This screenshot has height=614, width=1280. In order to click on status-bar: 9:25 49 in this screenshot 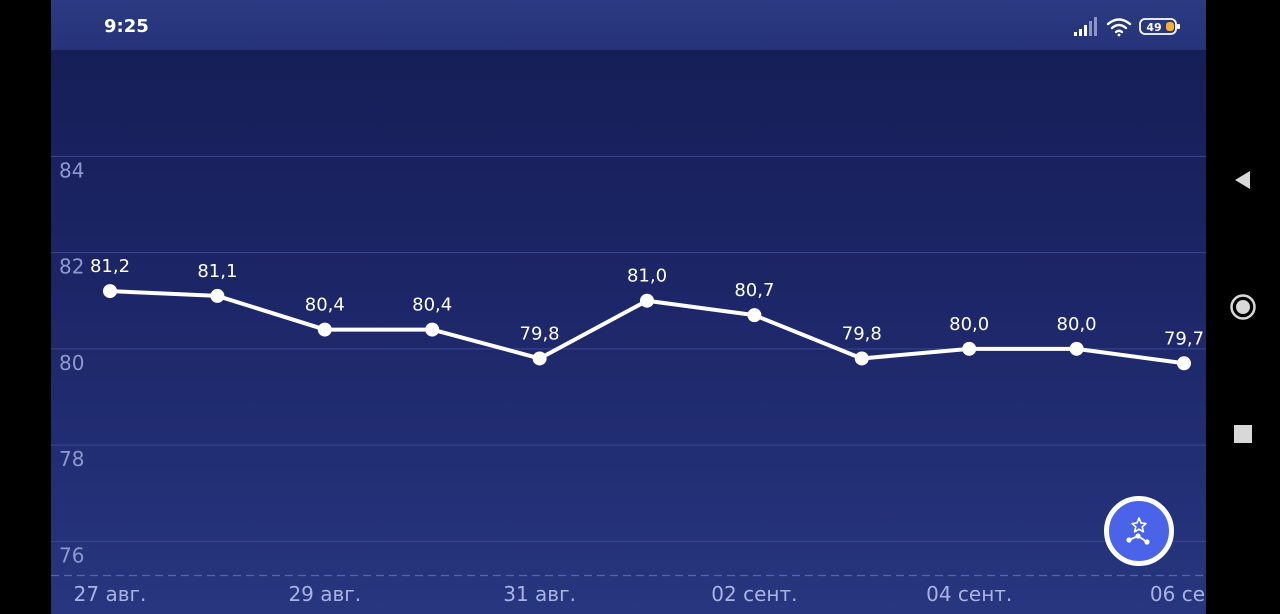, I will do `click(628, 25)`.